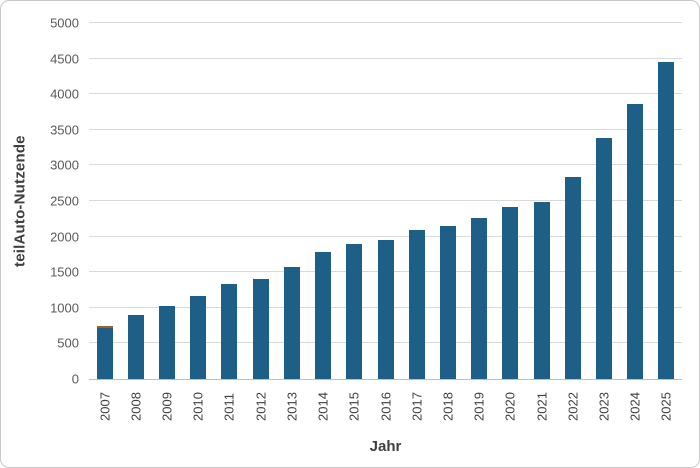 The image size is (700, 468). What do you see at coordinates (229, 331) in the screenshot?
I see `bar-2011` at bounding box center [229, 331].